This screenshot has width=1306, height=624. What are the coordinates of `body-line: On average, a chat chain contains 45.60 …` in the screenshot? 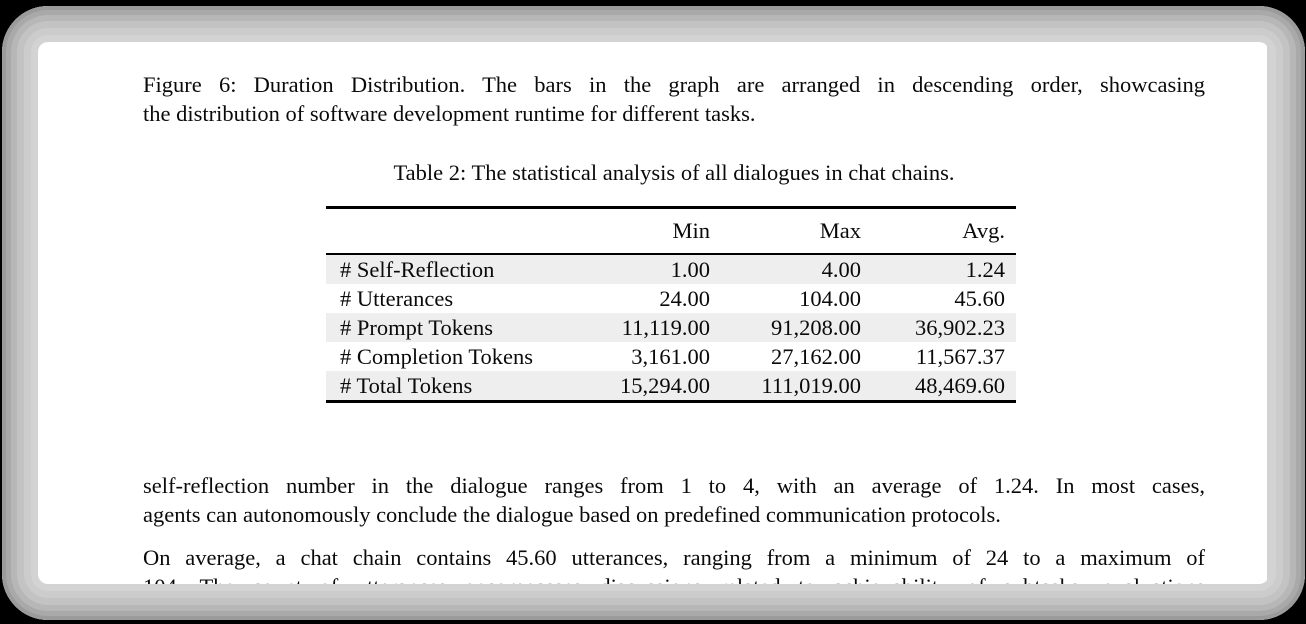 It's located at (674, 557).